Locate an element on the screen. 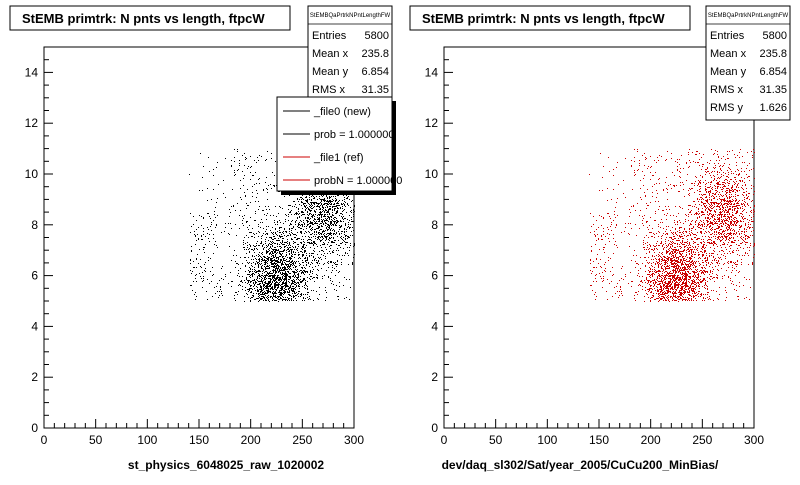 This screenshot has width=800, height=485. left-stat-label-3: RMS x is located at coordinates (329, 90).